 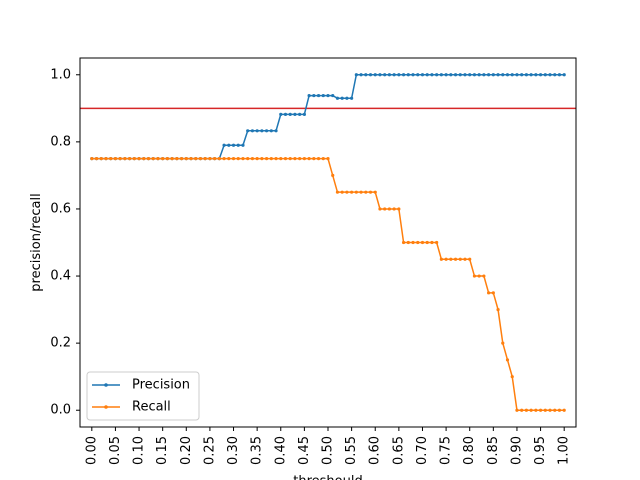 I want to click on x-tick-label: 0.70, so click(x=422, y=450).